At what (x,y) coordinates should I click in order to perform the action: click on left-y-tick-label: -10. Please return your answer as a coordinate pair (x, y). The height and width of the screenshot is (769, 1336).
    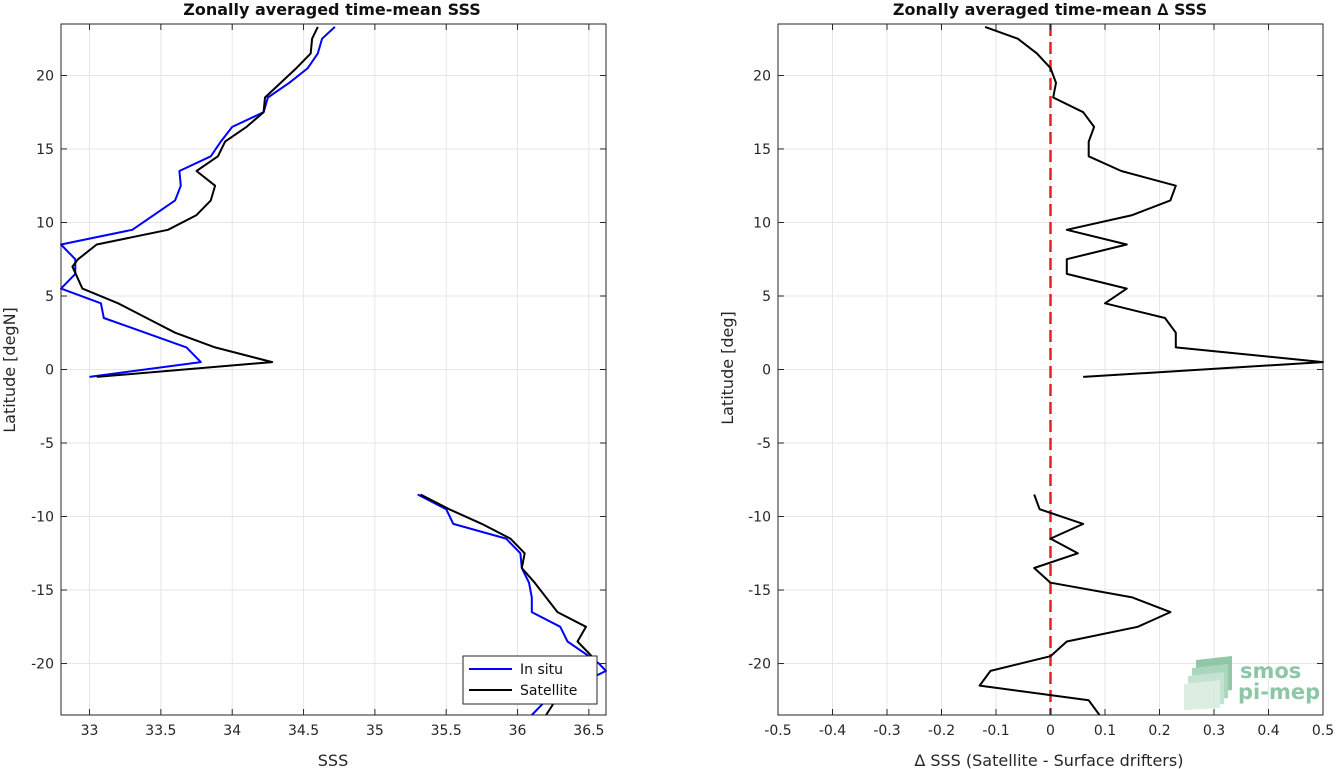
    Looking at the image, I should click on (42, 518).